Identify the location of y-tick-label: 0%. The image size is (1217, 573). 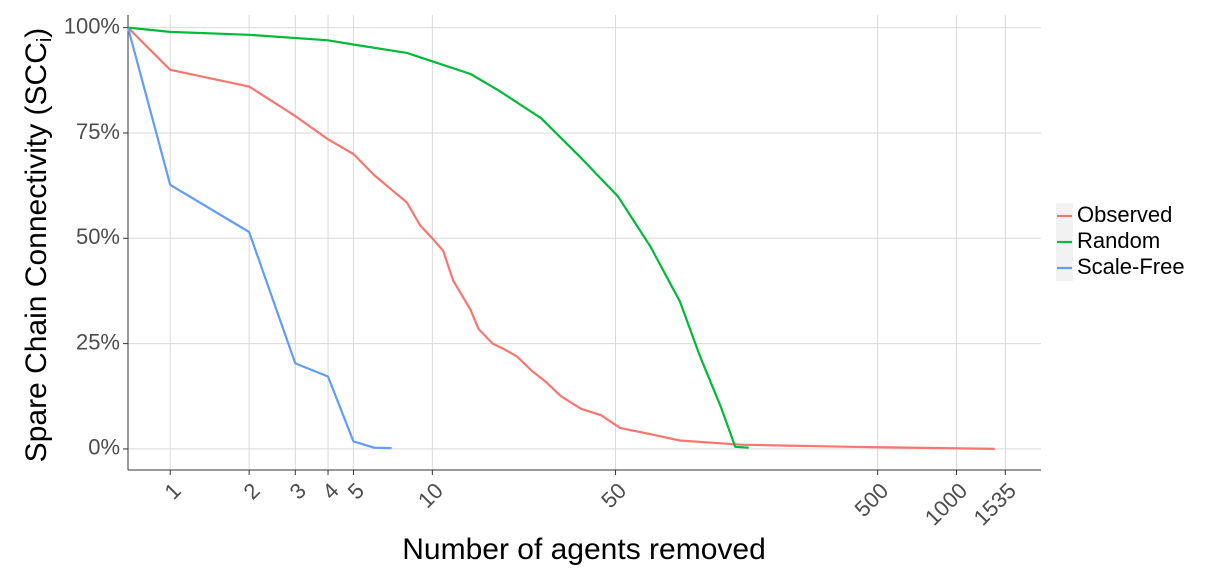
(104, 447).